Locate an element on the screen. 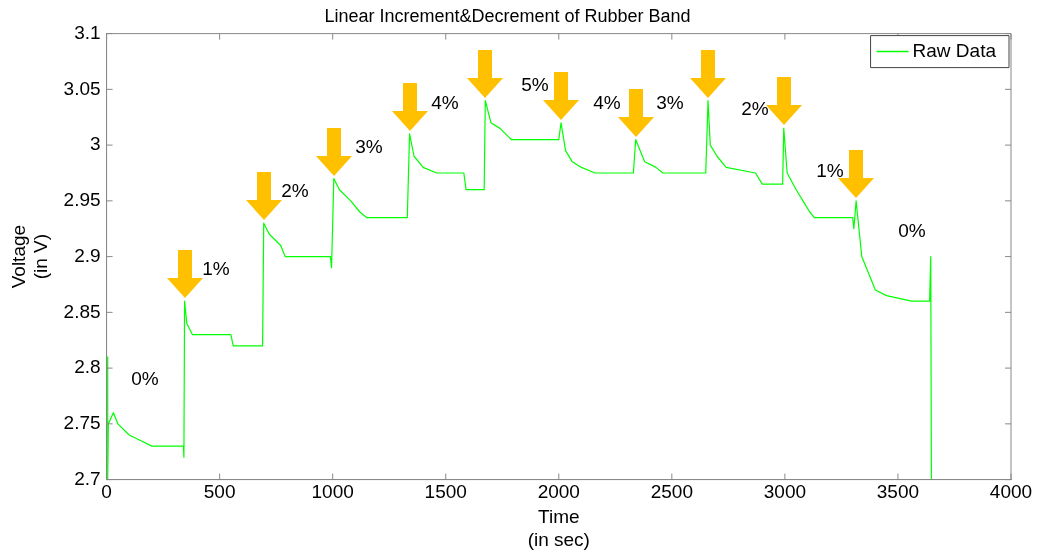 This screenshot has width=1039, height=552. y-tick-label: 3 is located at coordinates (95, 144).